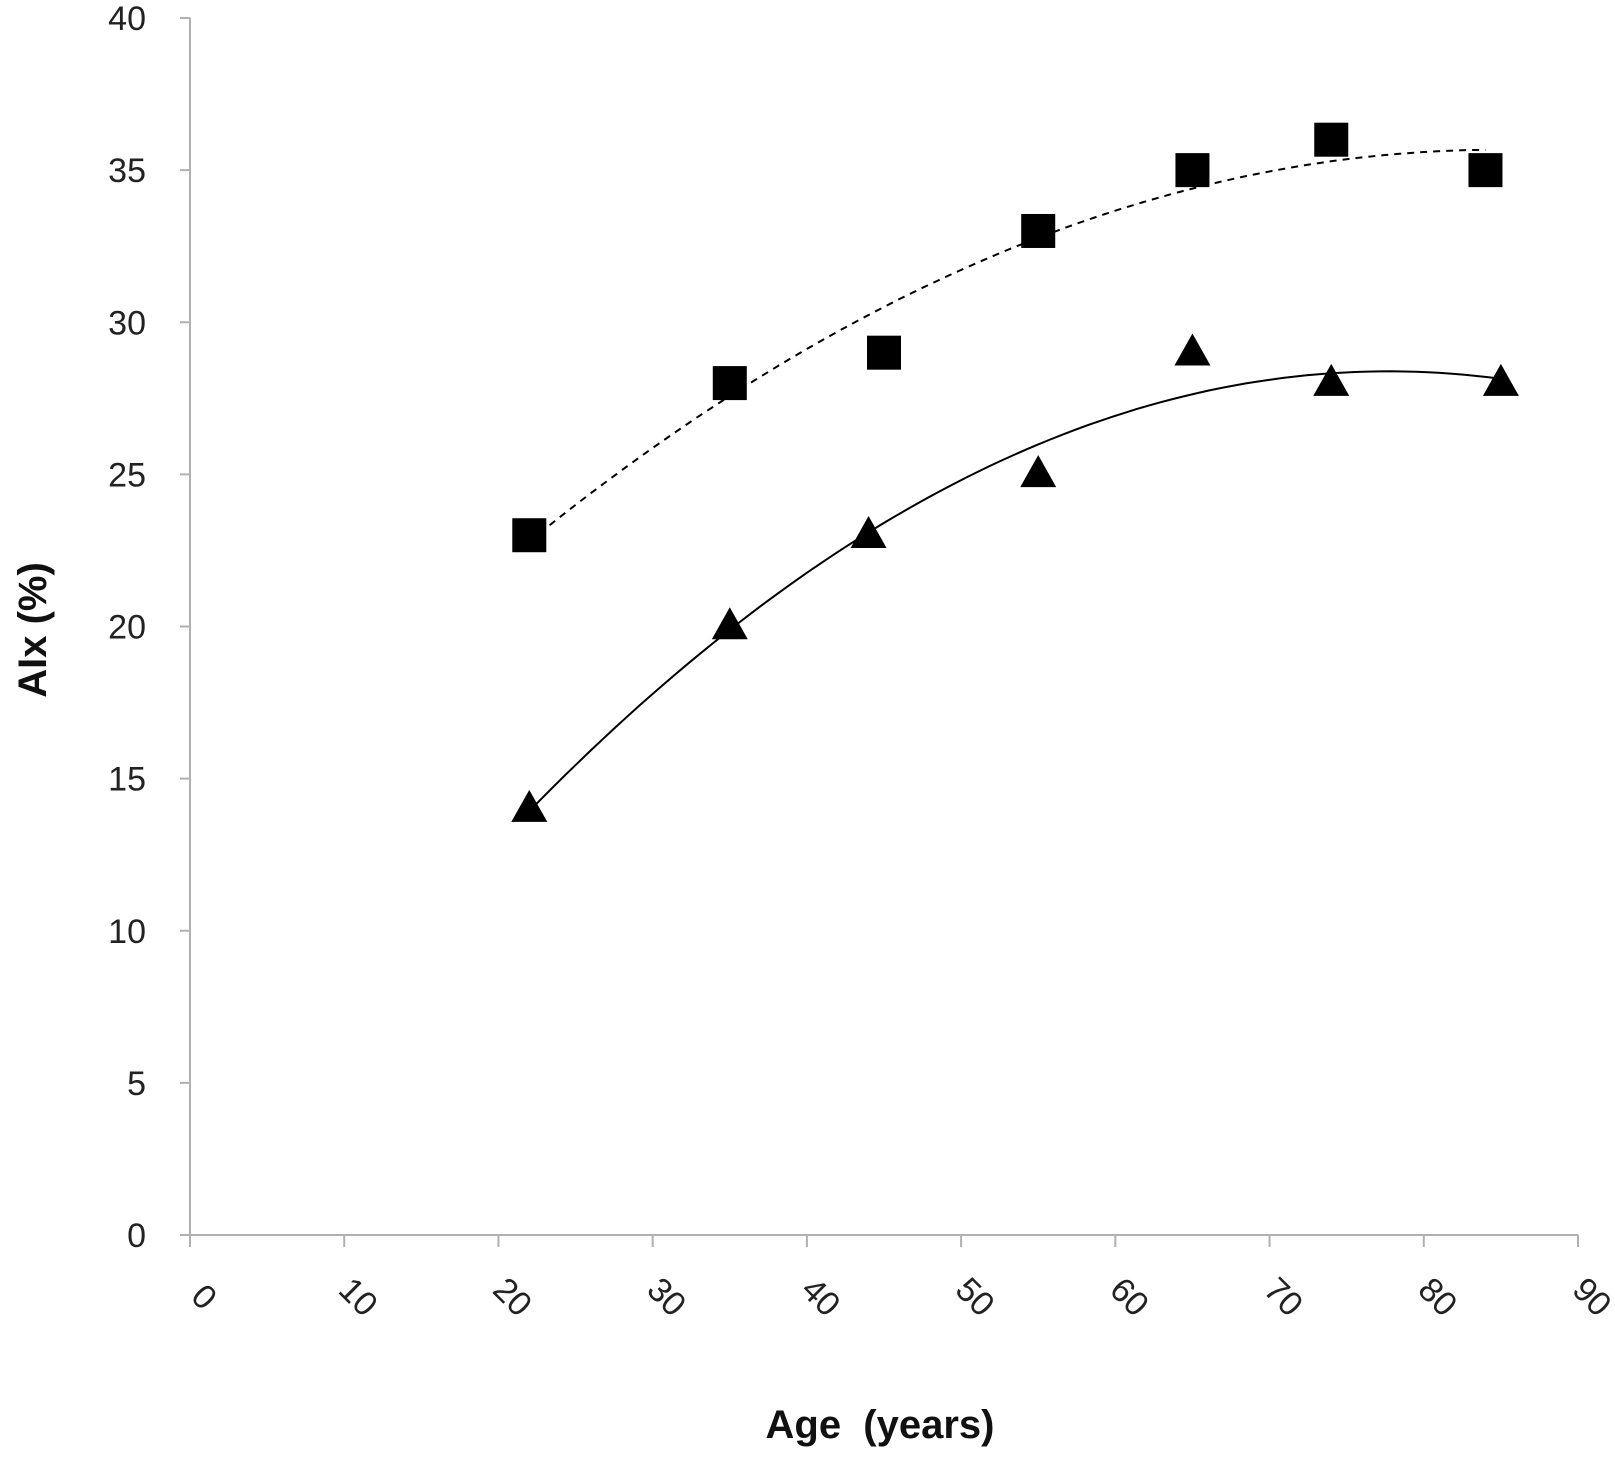 Image resolution: width=1615 pixels, height=1464 pixels. I want to click on y-tick-label: 20, so click(127, 628).